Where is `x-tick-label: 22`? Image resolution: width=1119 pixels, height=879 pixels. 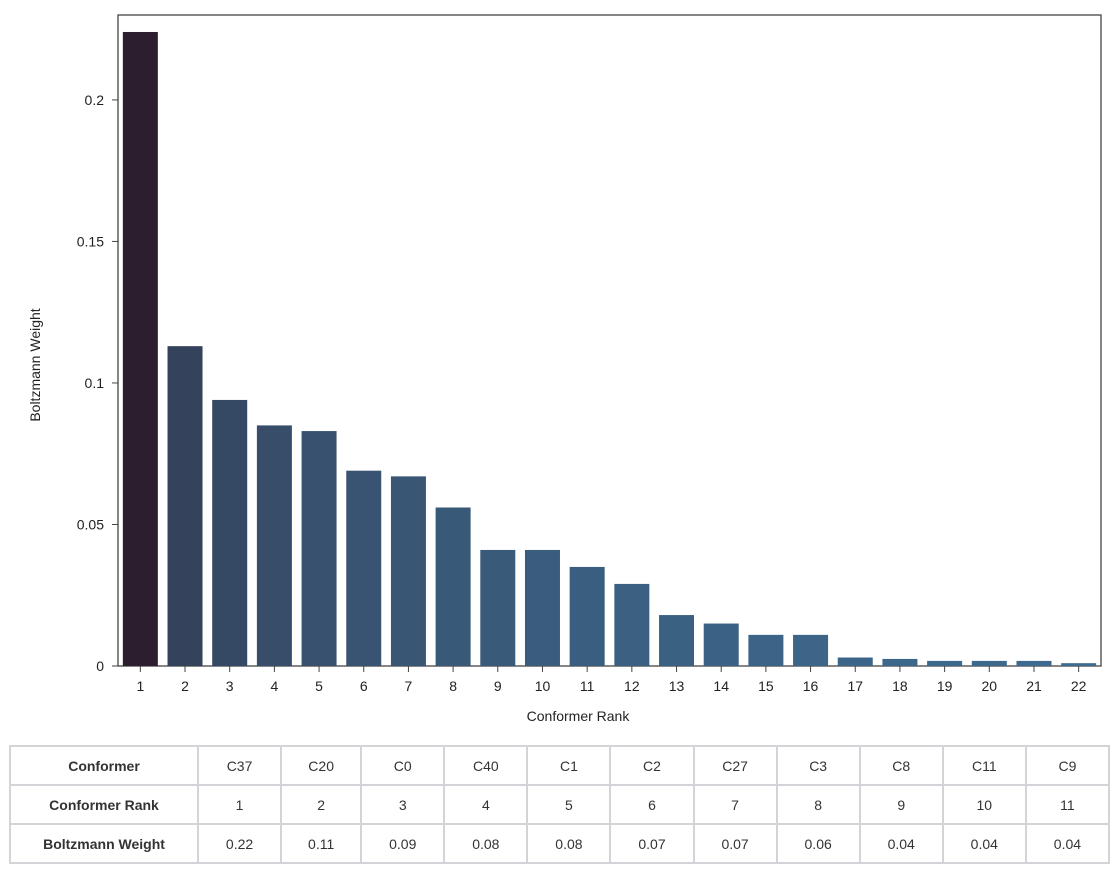
x-tick-label: 22 is located at coordinates (1079, 686).